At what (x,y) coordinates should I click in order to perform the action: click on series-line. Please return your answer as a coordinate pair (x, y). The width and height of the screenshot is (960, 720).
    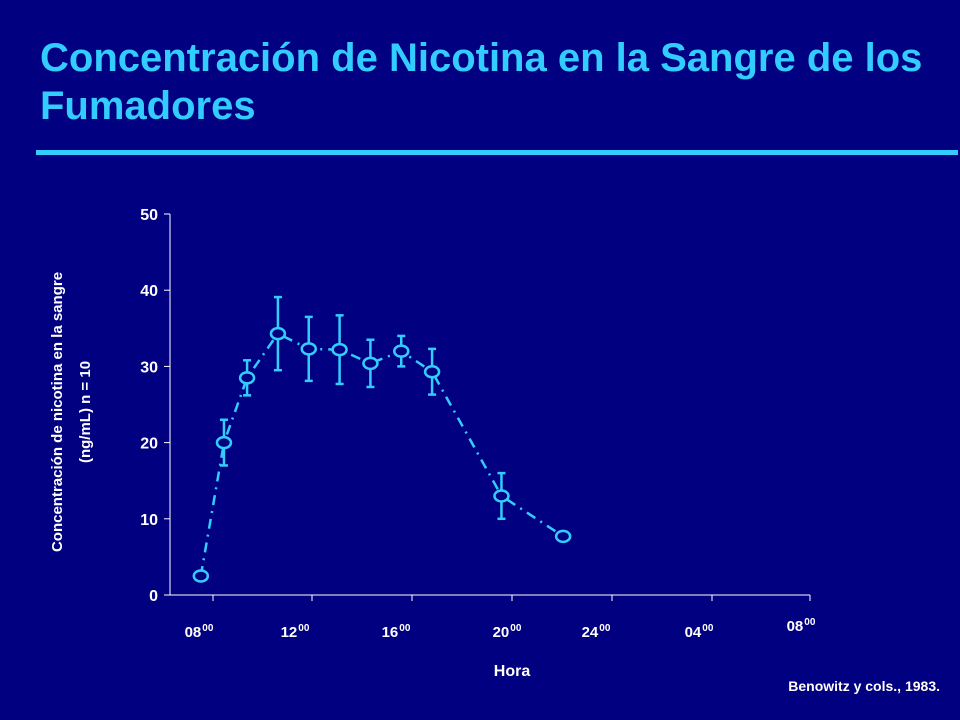
    Looking at the image, I should click on (381, 454).